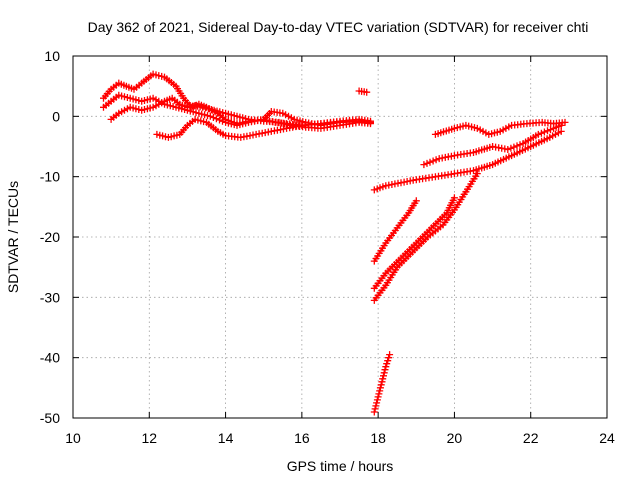 This screenshot has height=480, width=640. What do you see at coordinates (455, 438) in the screenshot?
I see `x-tick-label: 20` at bounding box center [455, 438].